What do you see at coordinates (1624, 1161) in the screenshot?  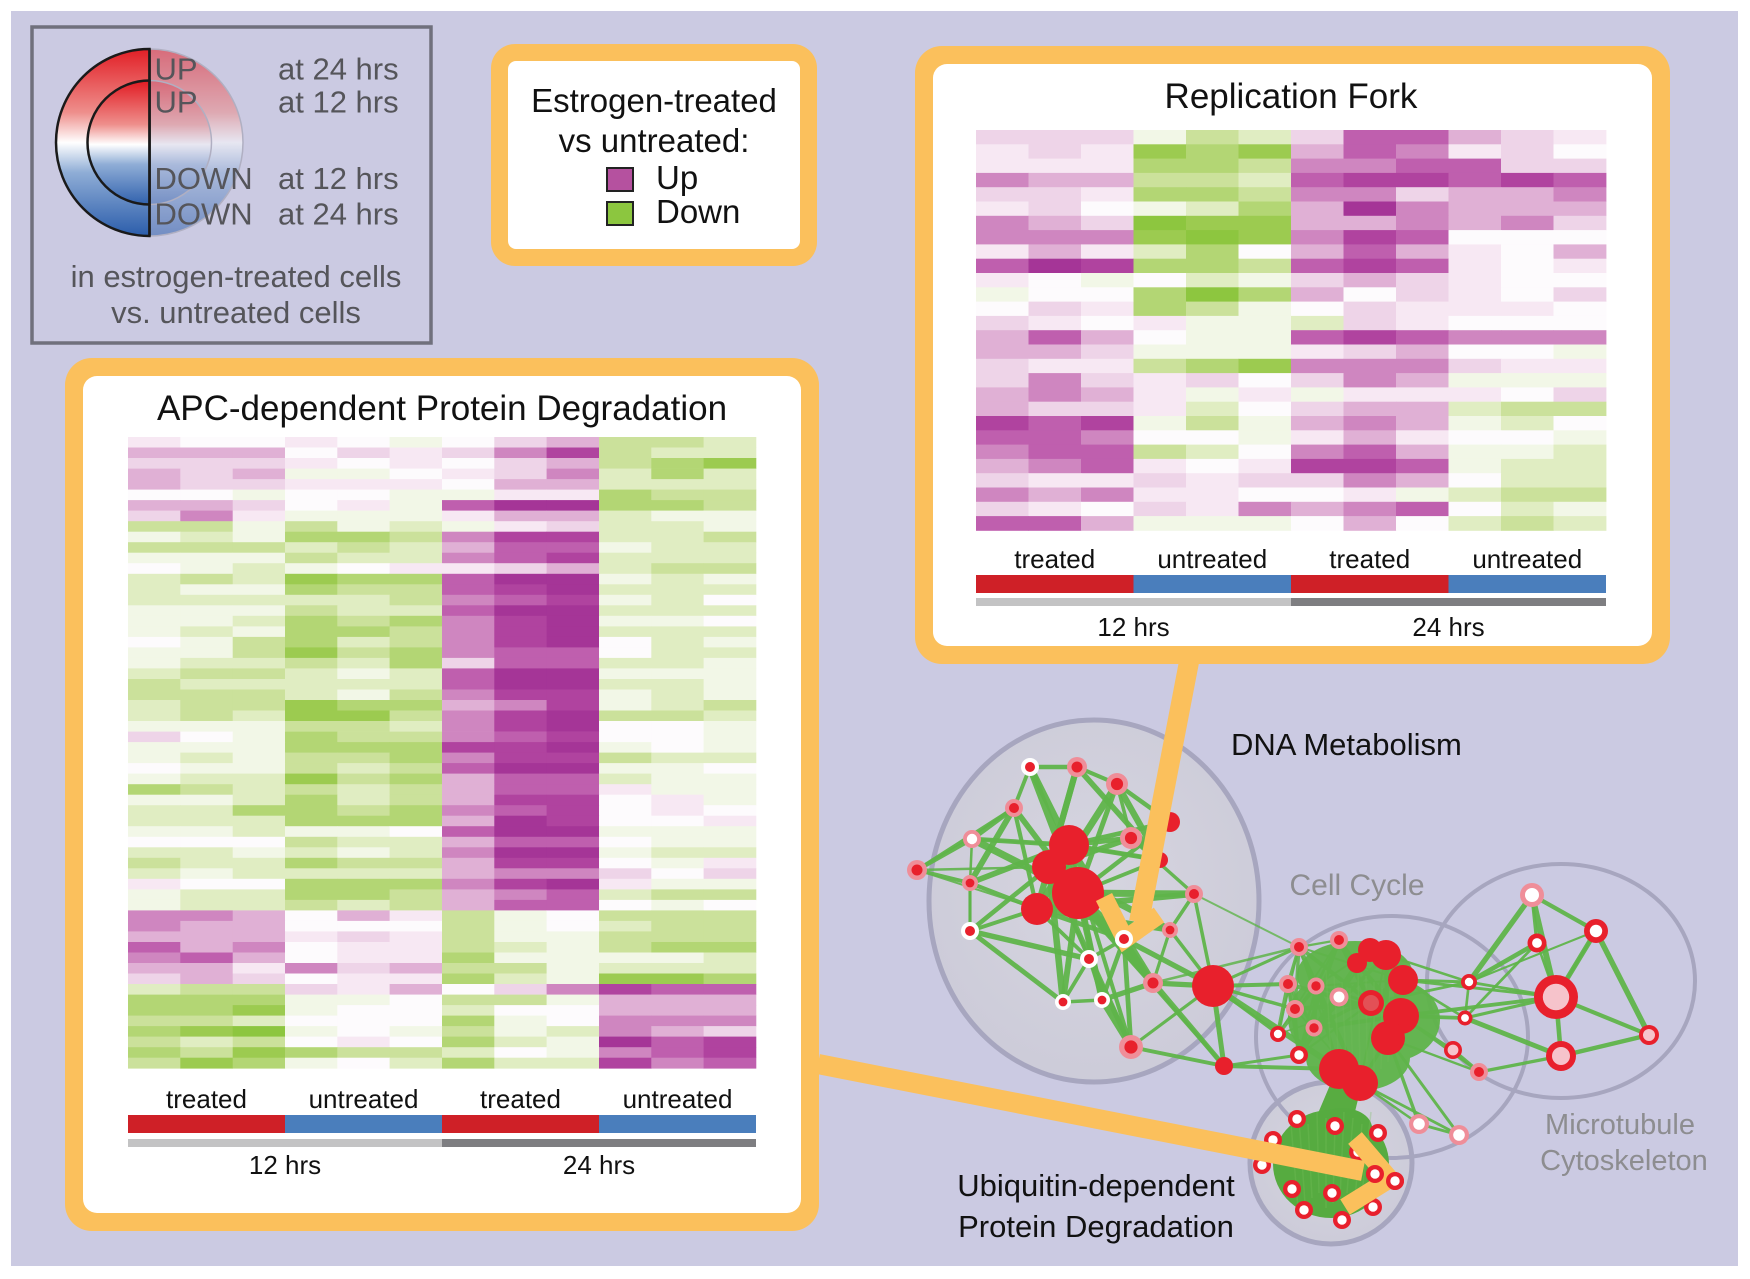 I see `svg-text: Cytoskeleton` at bounding box center [1624, 1161].